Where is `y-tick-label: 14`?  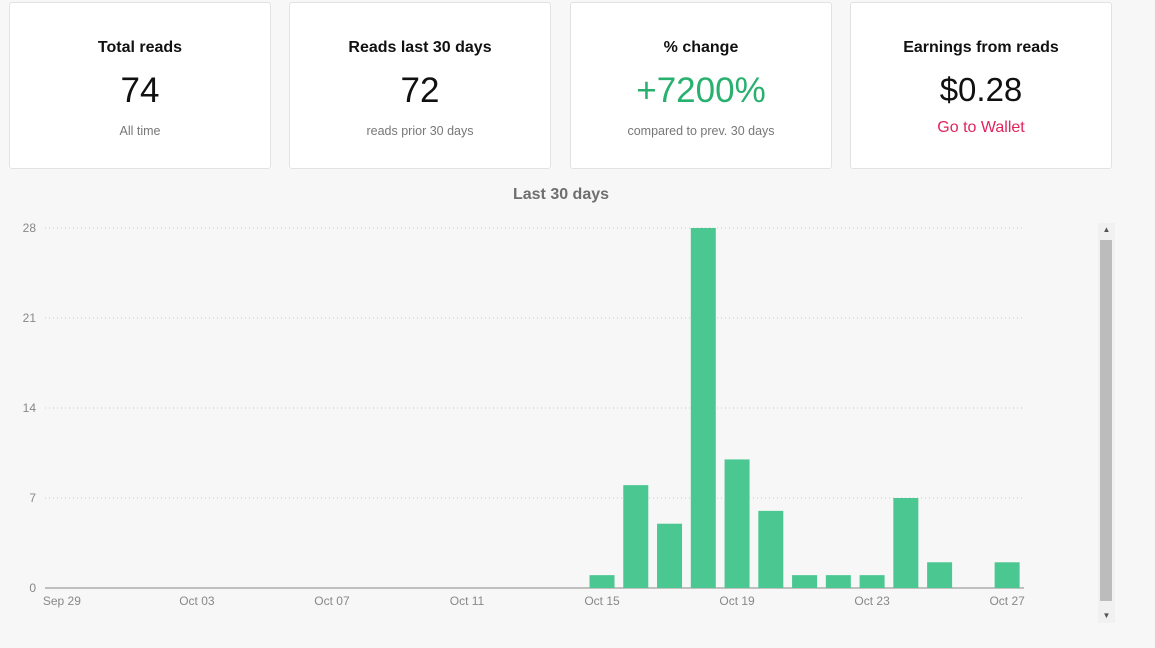 y-tick-label: 14 is located at coordinates (30, 408).